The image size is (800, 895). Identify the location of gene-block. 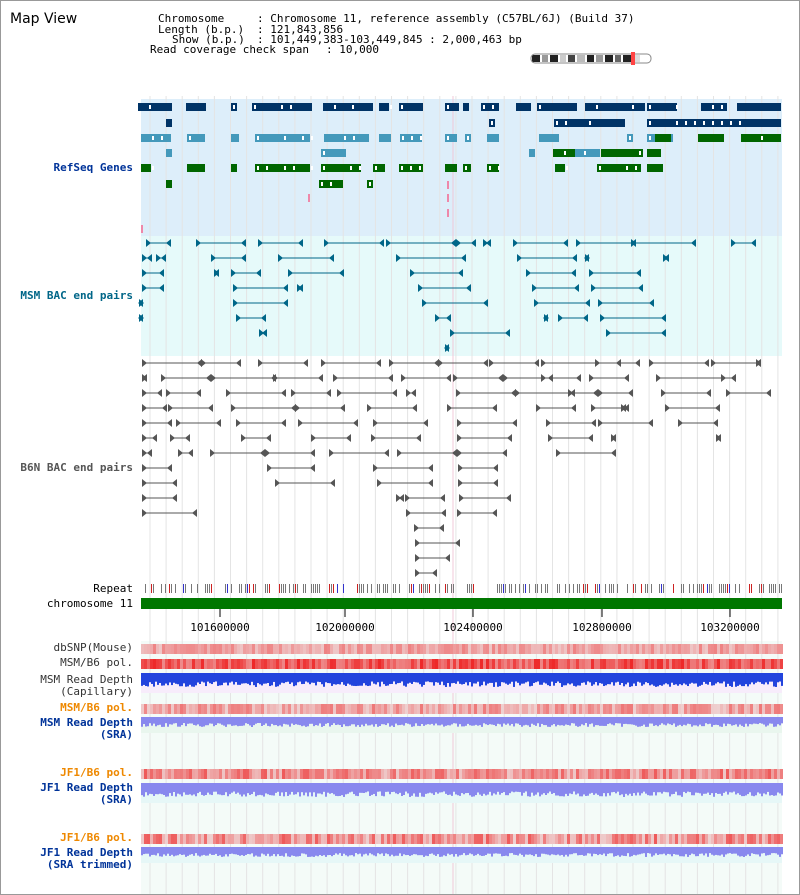
(169, 184).